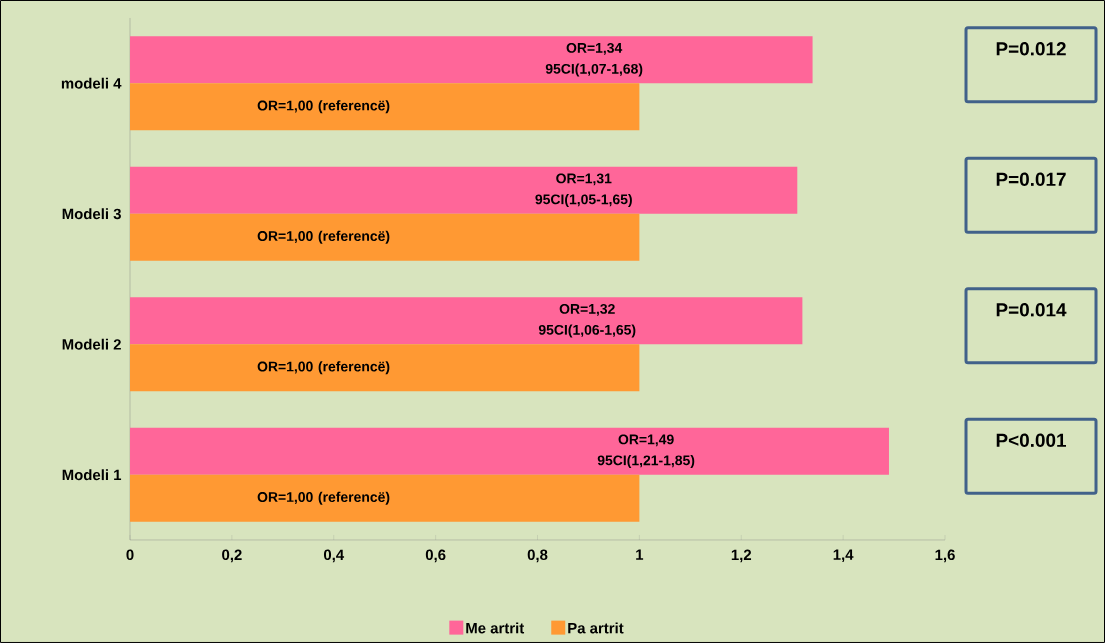 The height and width of the screenshot is (643, 1105). What do you see at coordinates (843, 556) in the screenshot?
I see `x-tick-label: 1,4` at bounding box center [843, 556].